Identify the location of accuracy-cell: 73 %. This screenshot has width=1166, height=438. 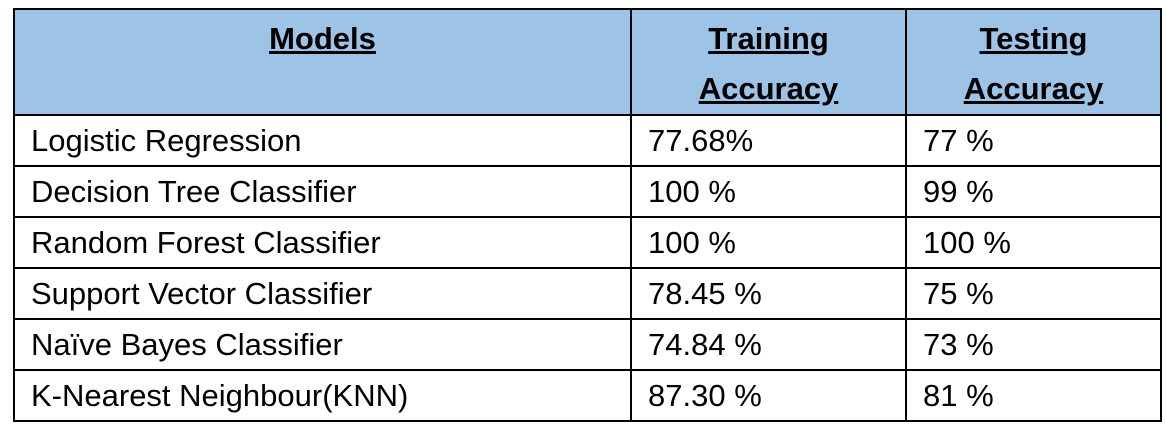
(1033, 344).